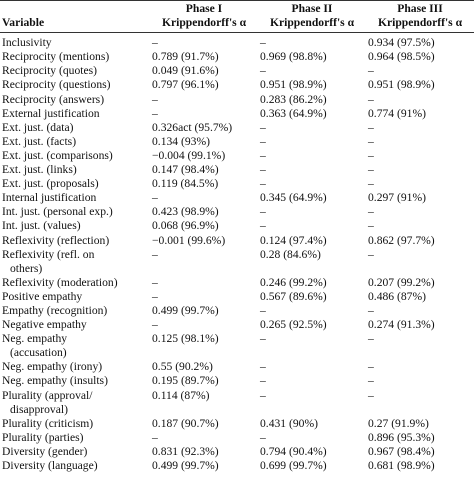 This screenshot has height=484, width=474. I want to click on value-cell: 0.363 (64.9%), so click(293, 113).